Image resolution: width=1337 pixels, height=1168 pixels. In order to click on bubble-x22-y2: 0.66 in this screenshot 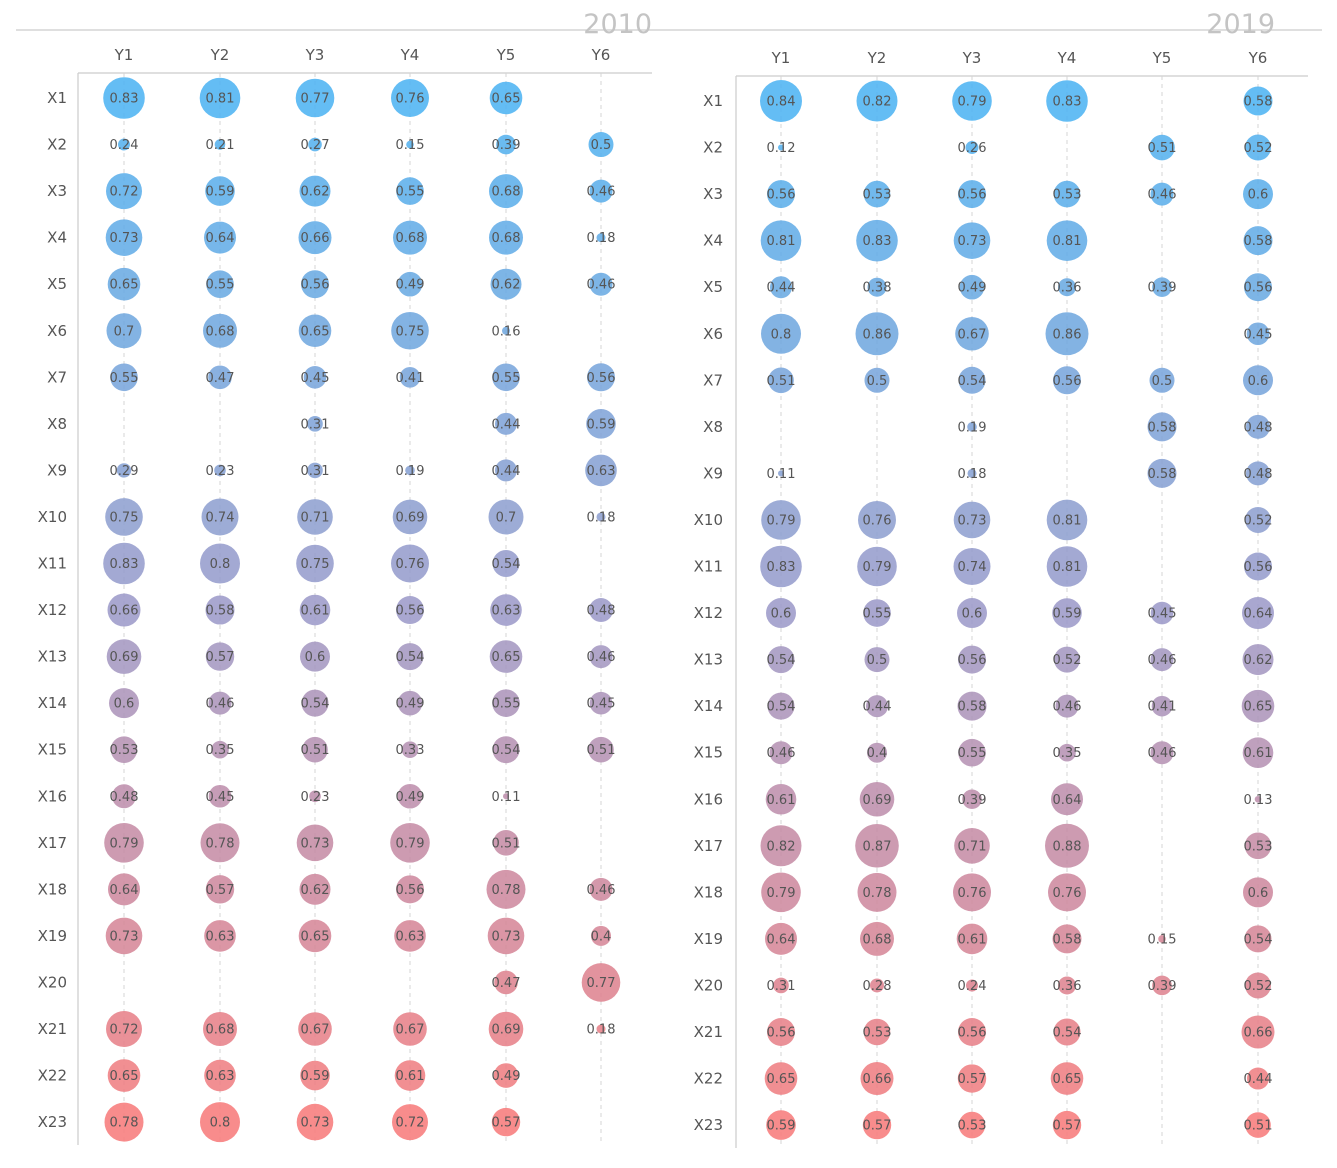, I will do `click(877, 1079)`.